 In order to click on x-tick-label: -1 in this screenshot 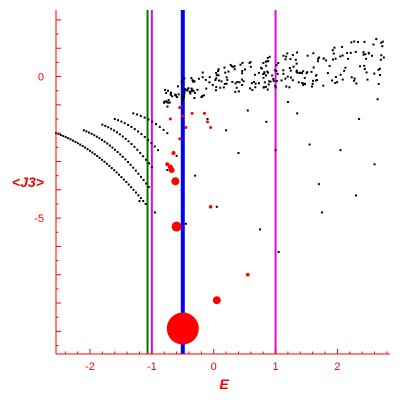, I will do `click(152, 367)`.